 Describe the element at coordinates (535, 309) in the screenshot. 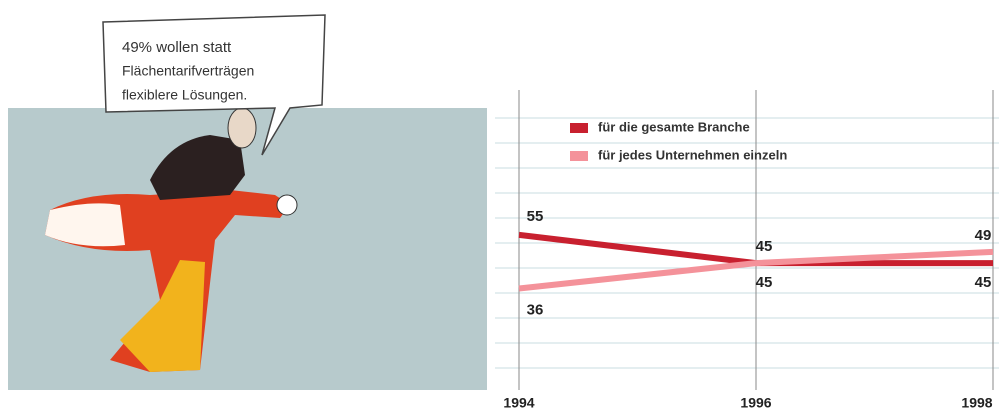

I see `data-label: 36` at that location.